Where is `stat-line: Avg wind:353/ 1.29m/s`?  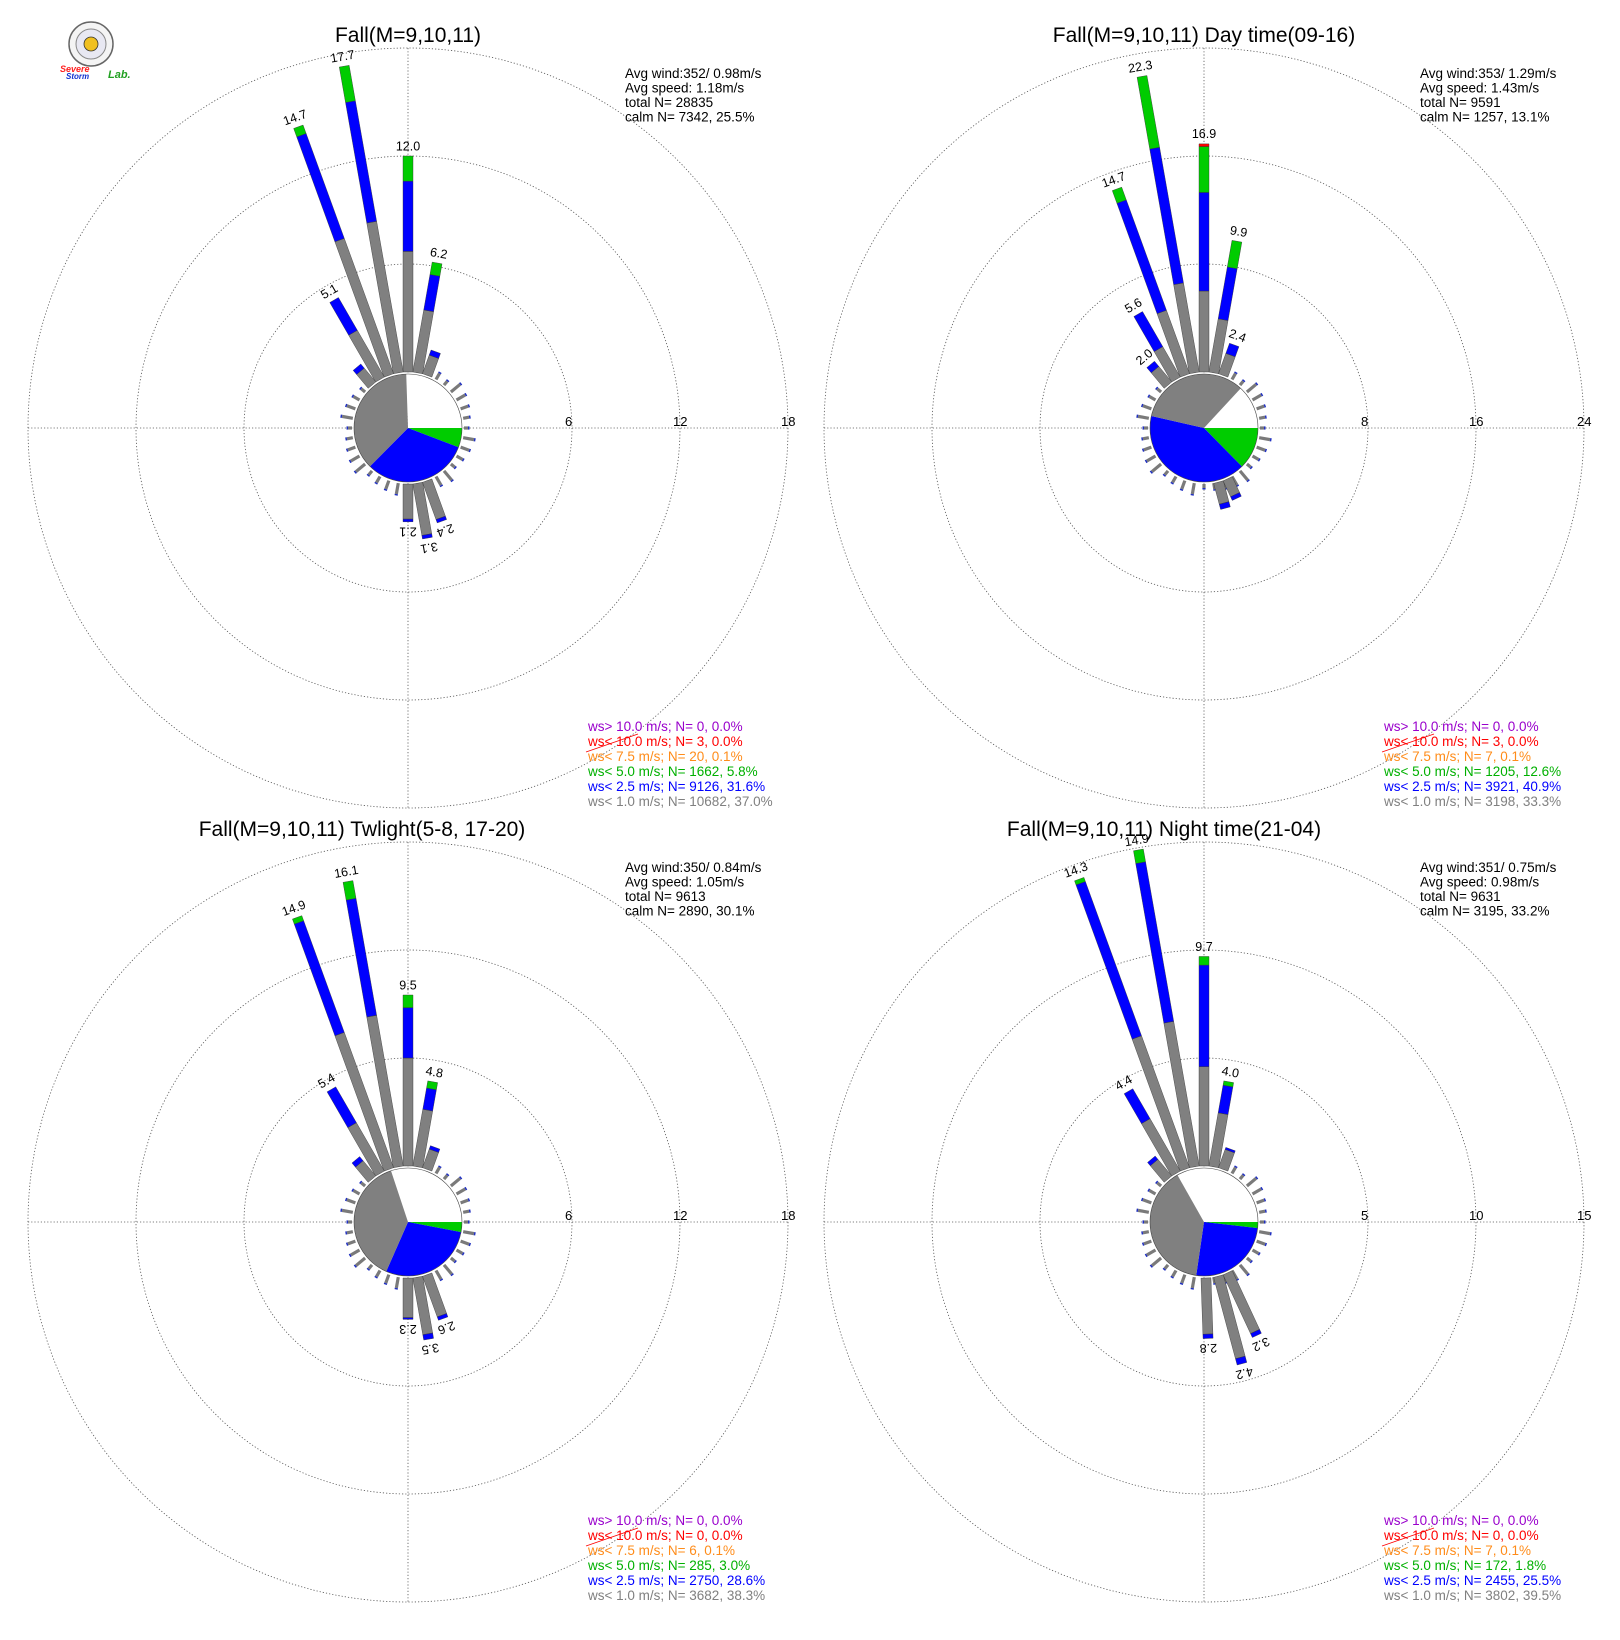 stat-line: Avg wind:353/ 1.29m/s is located at coordinates (1488, 73).